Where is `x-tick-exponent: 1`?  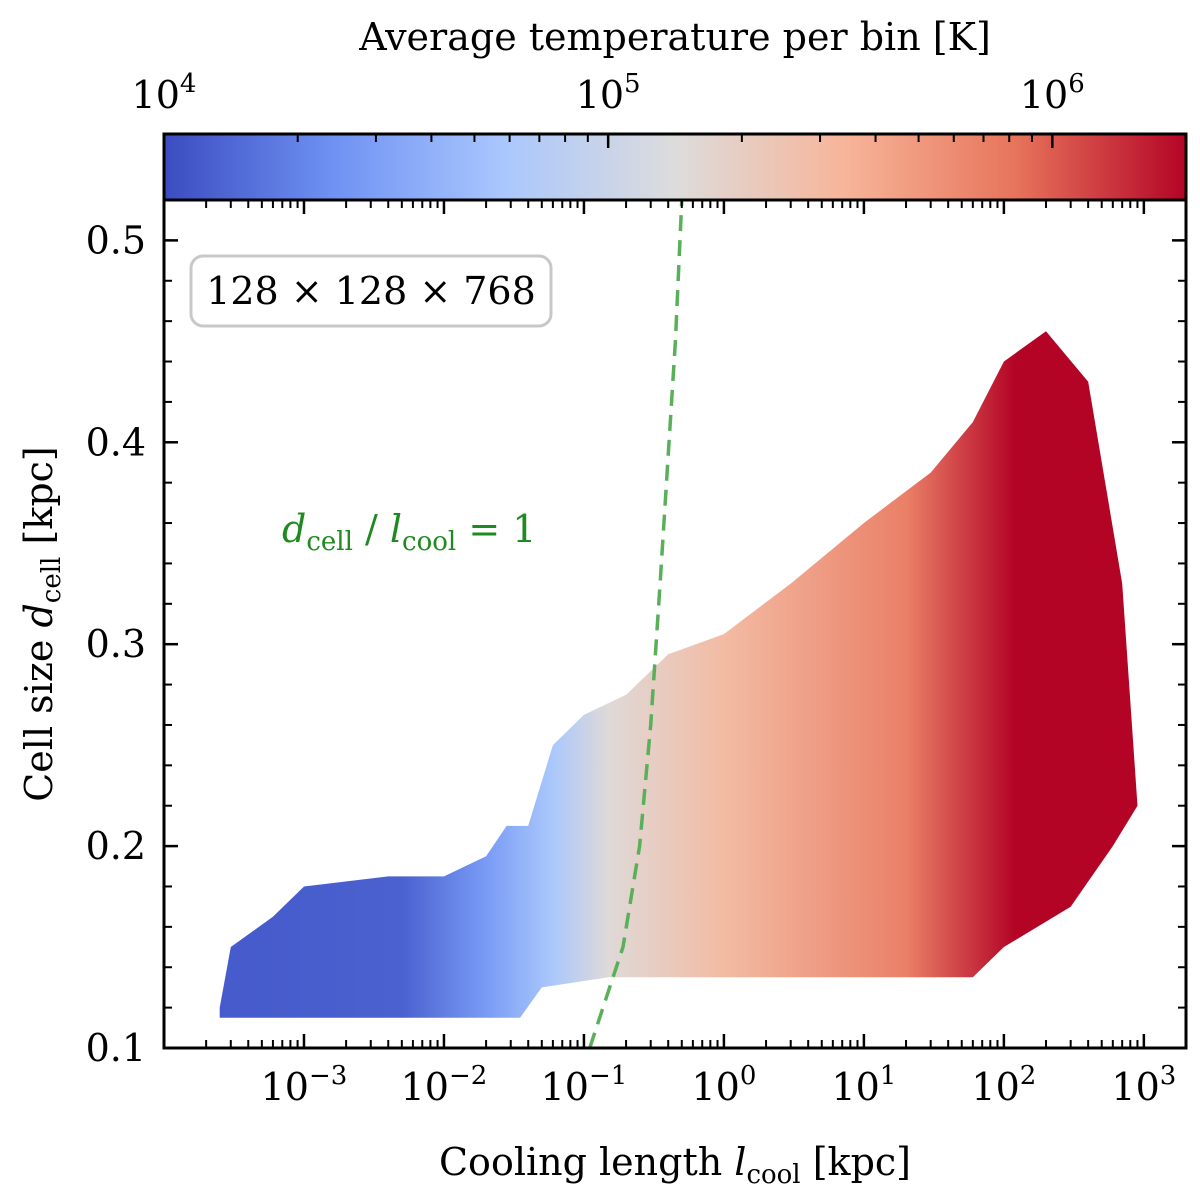 x-tick-exponent: 1 is located at coordinates (888, 1076).